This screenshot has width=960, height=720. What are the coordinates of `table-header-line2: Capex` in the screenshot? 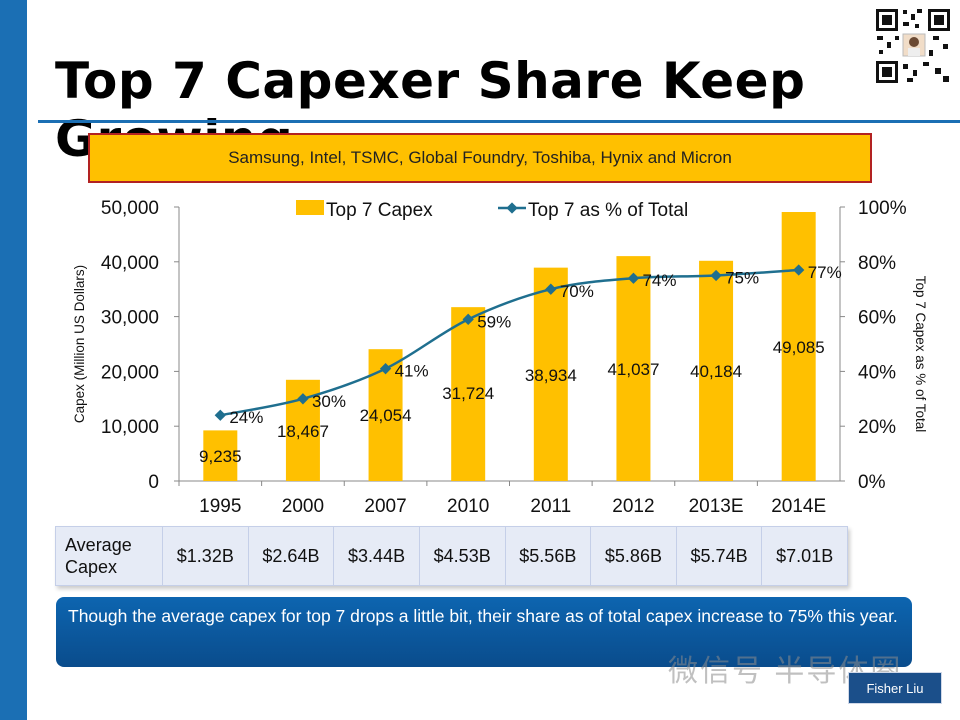 It's located at (91, 567).